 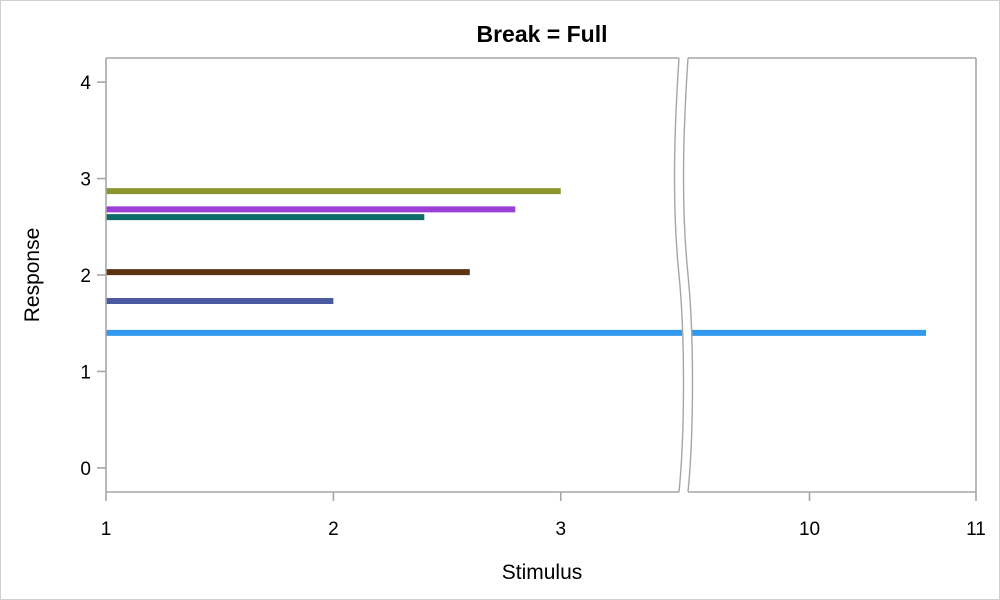 I want to click on x-tick-label-2: 2, so click(x=333, y=529).